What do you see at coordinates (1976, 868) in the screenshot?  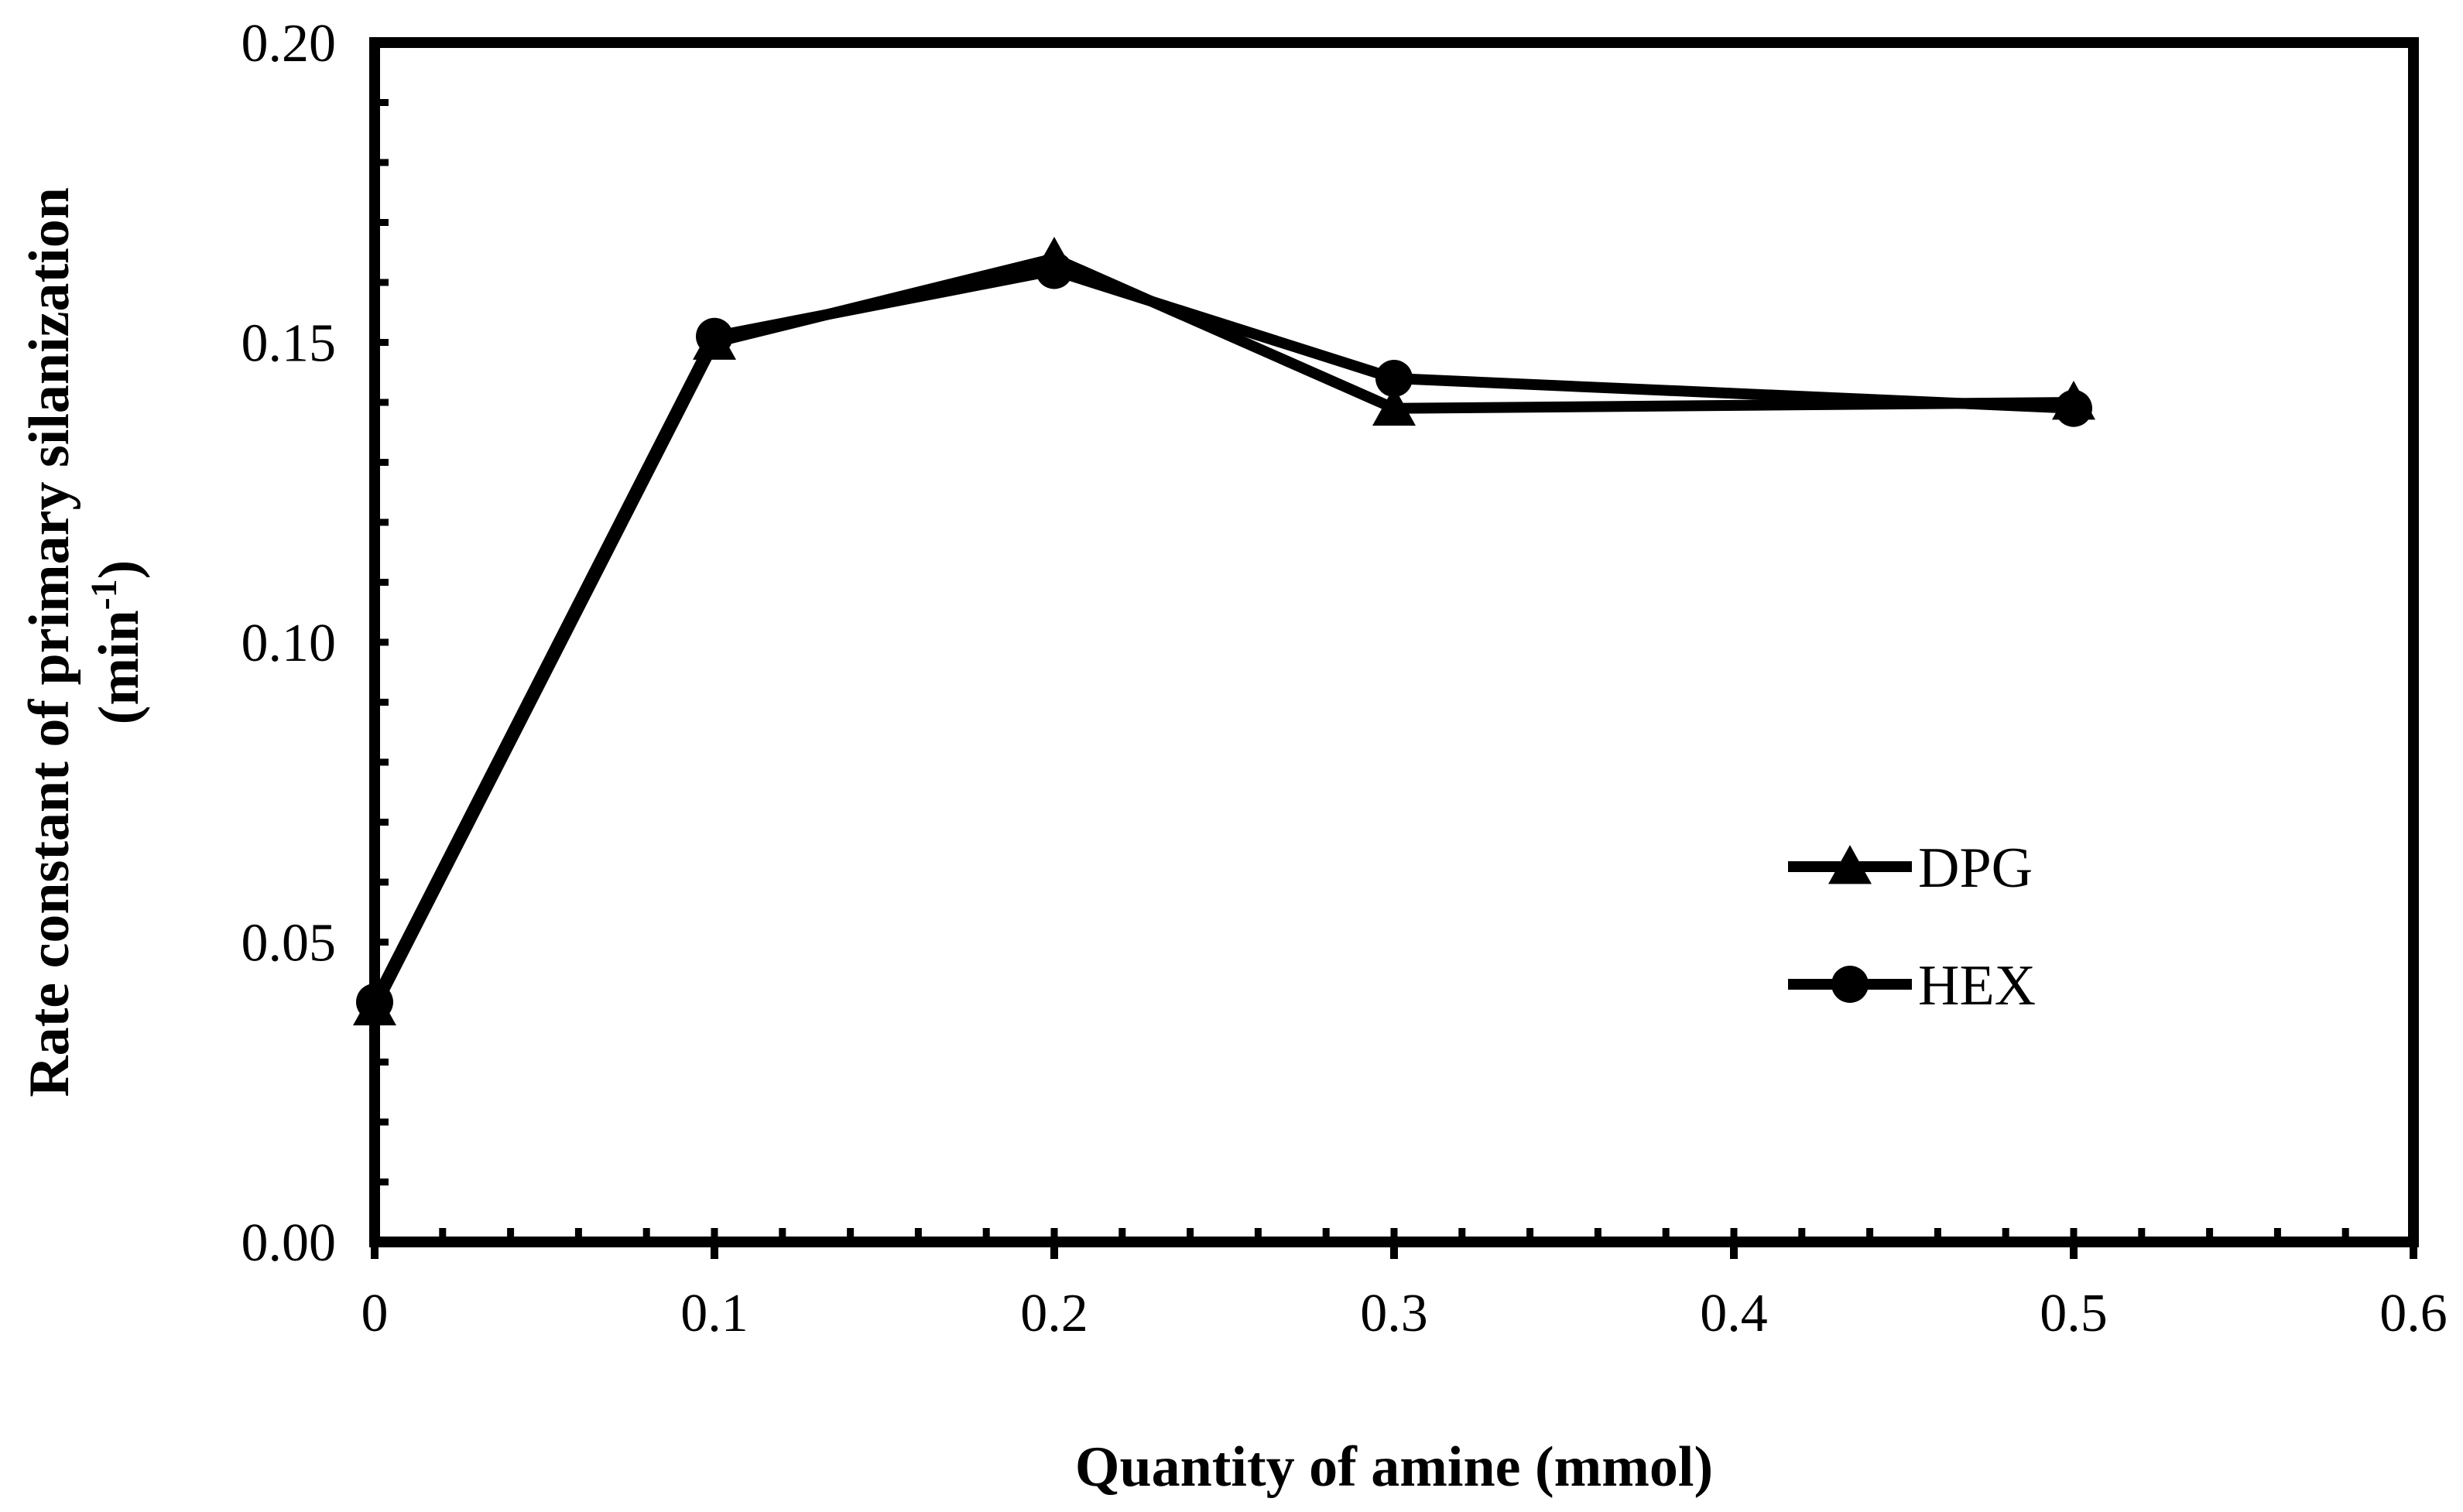 I see `legend-label-dpg: DPG` at bounding box center [1976, 868].